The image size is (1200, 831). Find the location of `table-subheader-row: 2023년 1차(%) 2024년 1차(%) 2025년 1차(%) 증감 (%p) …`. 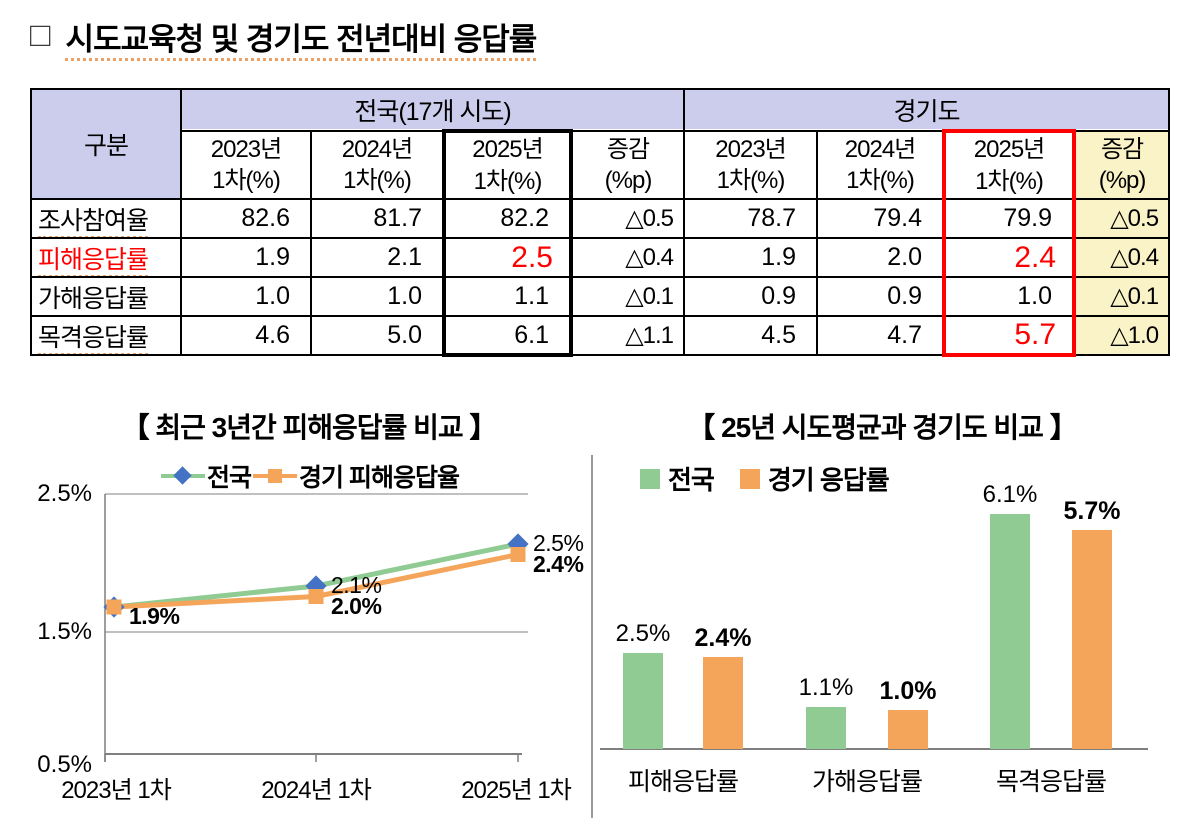

table-subheader-row: 2023년 1차(%) 2024년 1차(%) 2025년 1차(%) 증감 (%p) … is located at coordinates (601, 164).